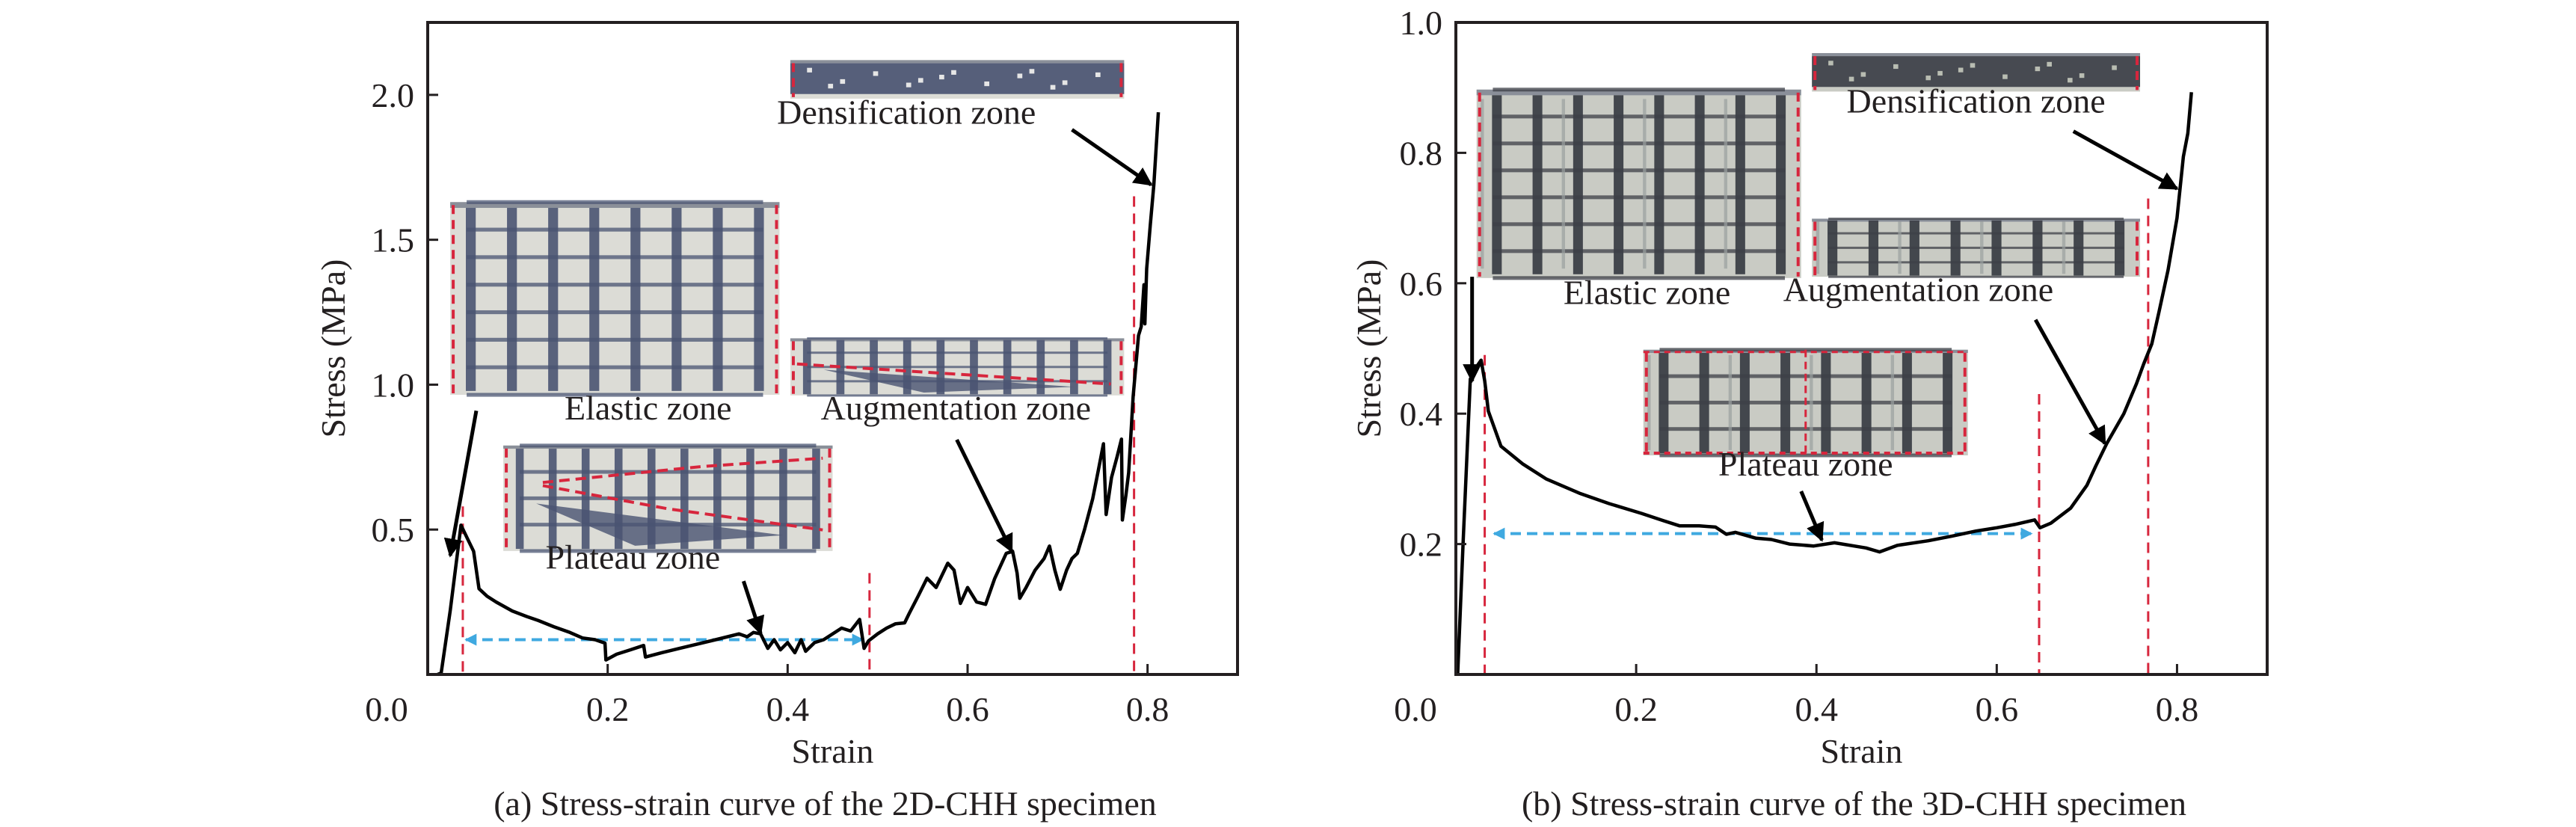  I want to click on plateau-zone-photo-rib, so click(668, 551).